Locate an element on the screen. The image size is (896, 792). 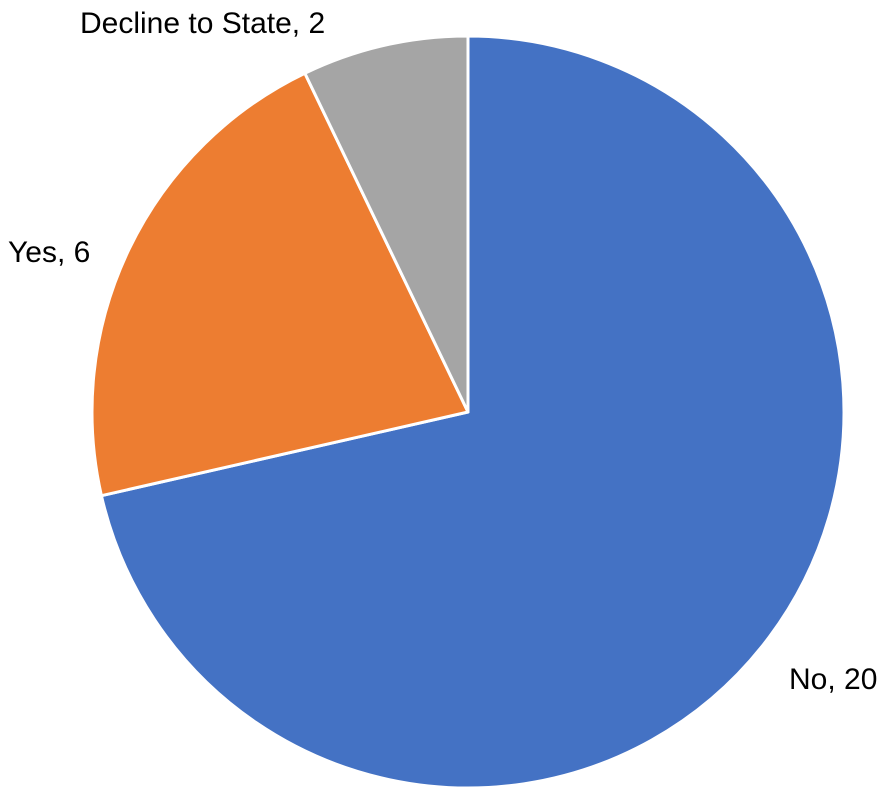
data-label-no: No, 20 is located at coordinates (833, 679).